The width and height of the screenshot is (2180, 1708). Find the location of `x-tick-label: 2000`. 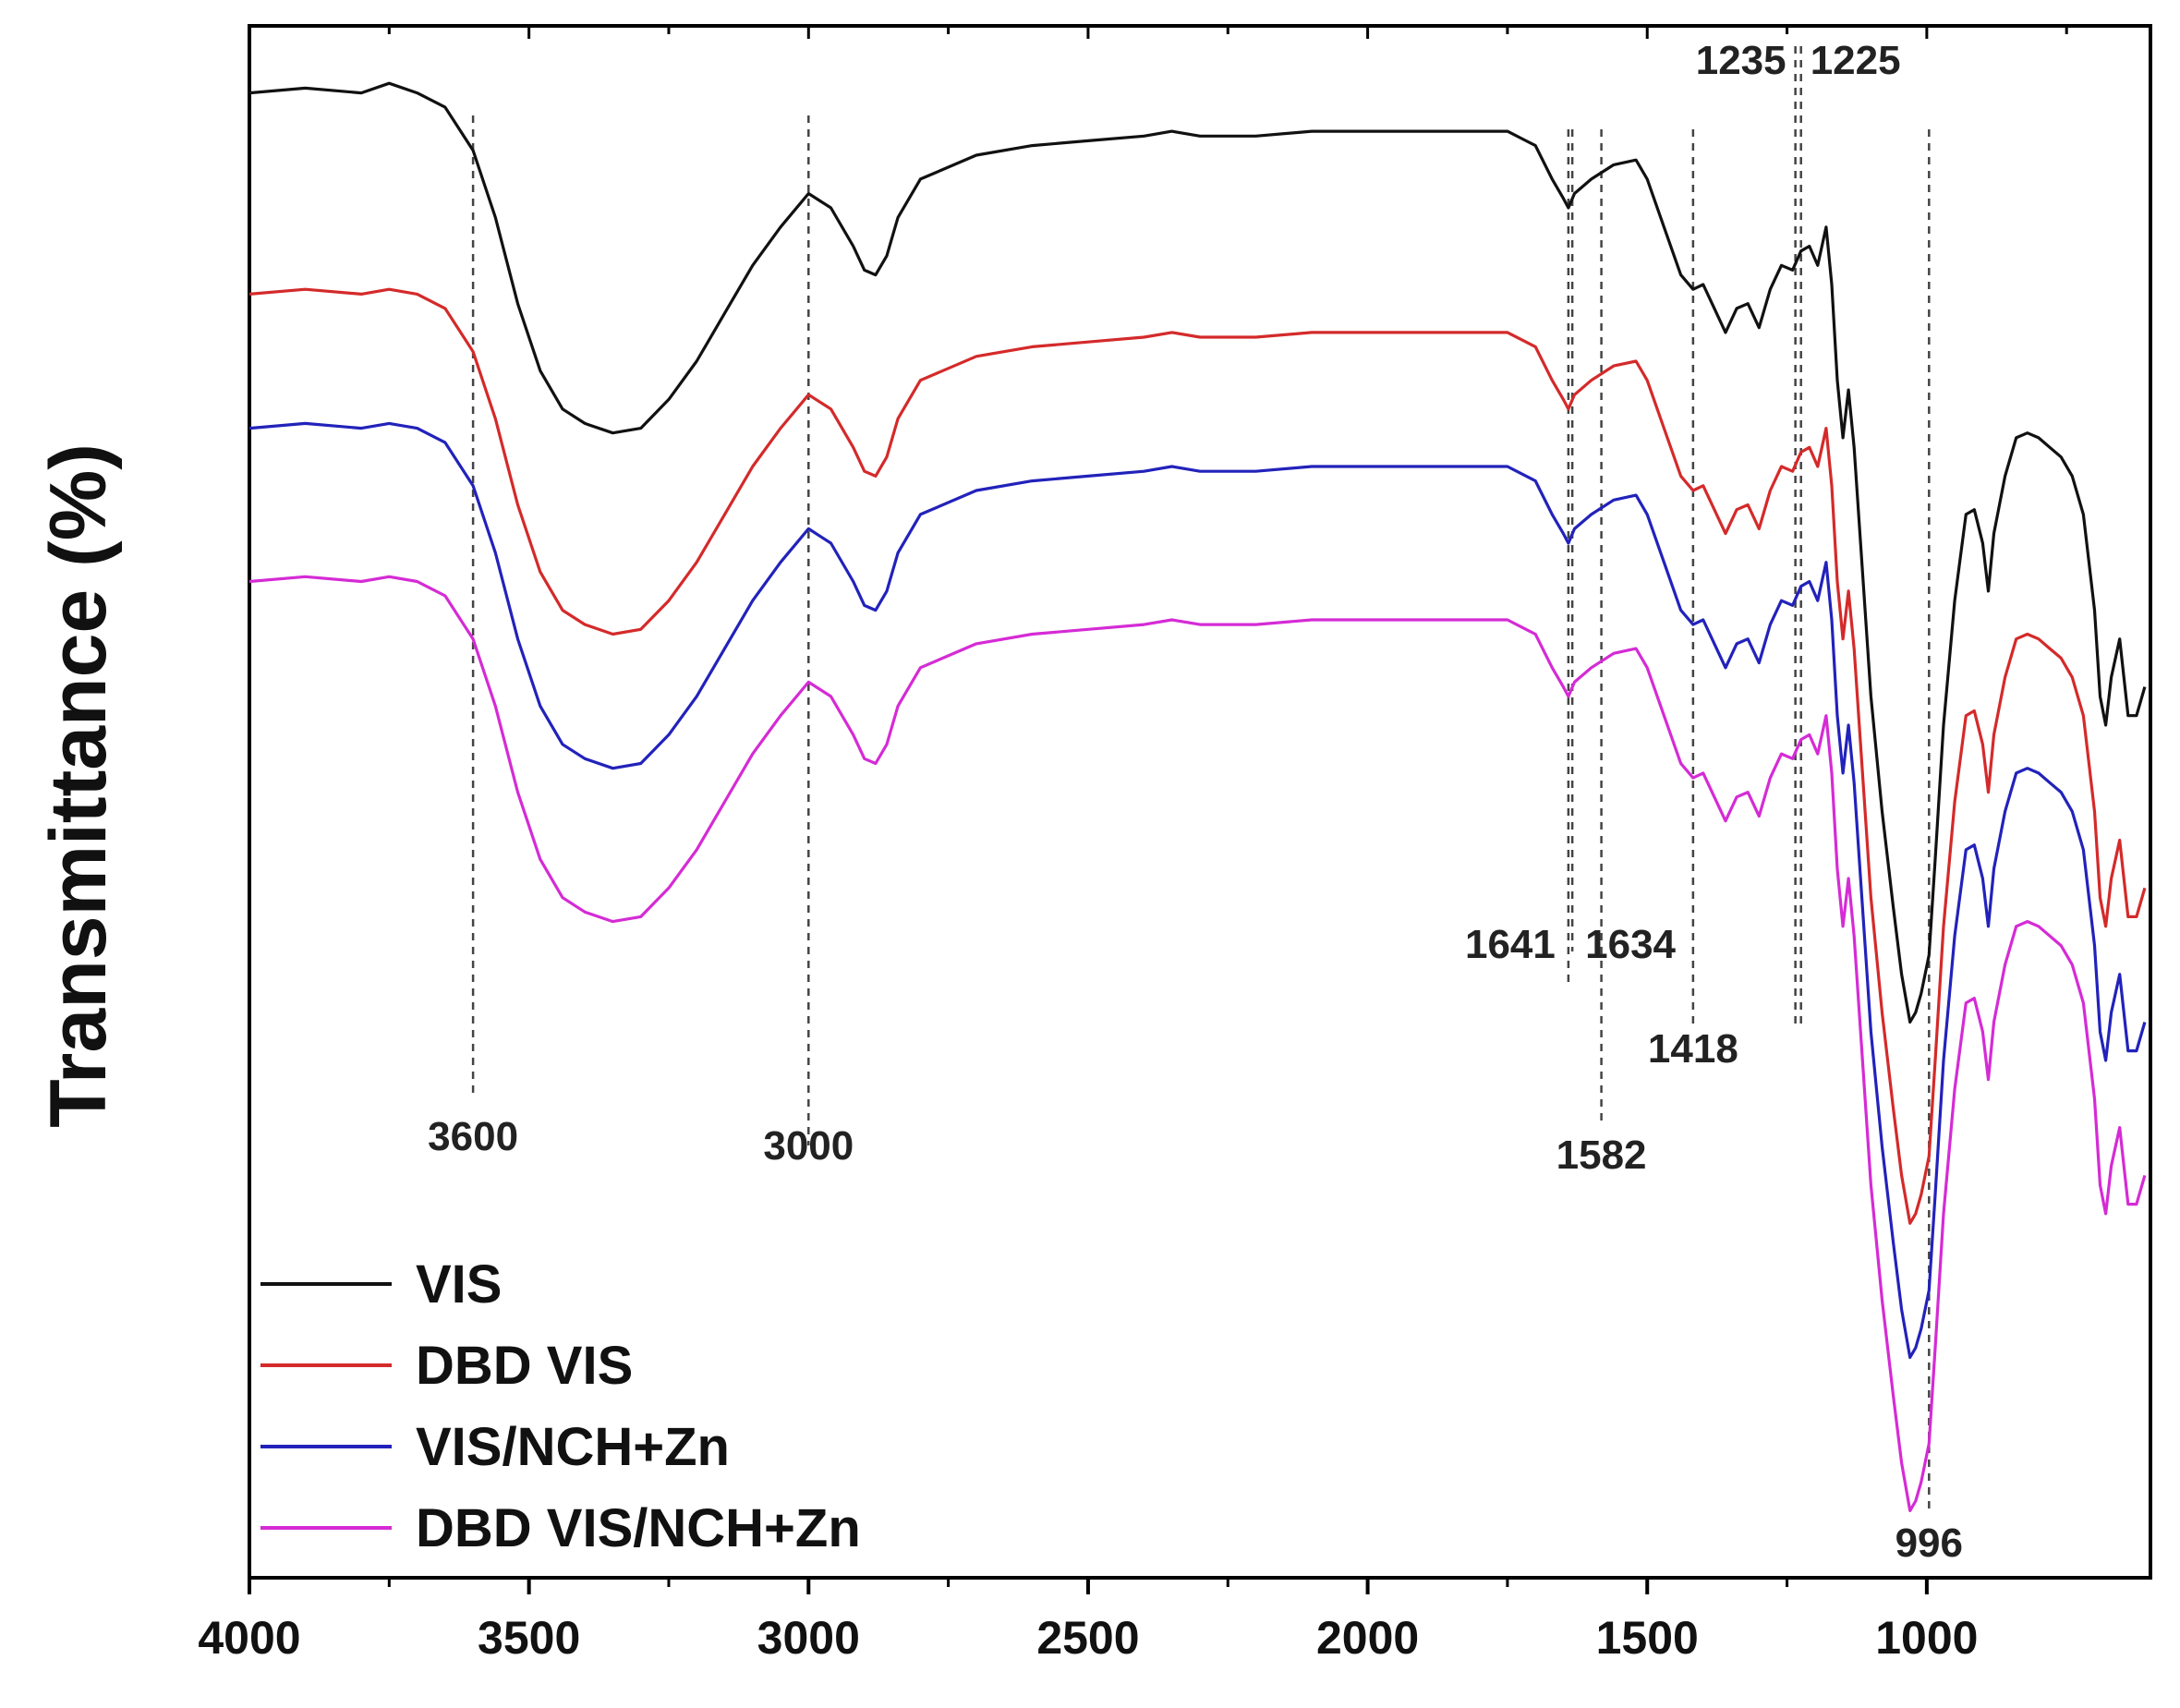

x-tick-label: 2000 is located at coordinates (1367, 1638).